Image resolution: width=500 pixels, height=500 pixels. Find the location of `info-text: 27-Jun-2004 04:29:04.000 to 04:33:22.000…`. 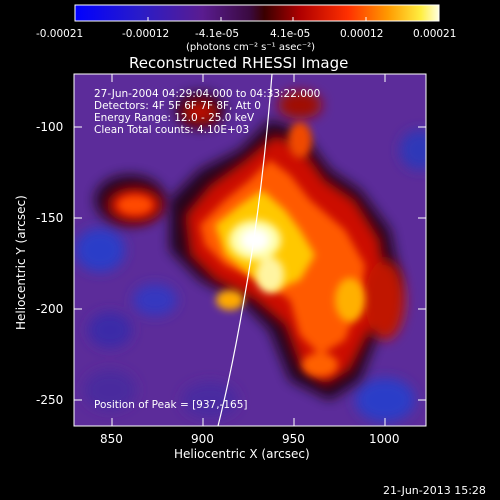

info-text: 27-Jun-2004 04:29:04.000 to 04:33:22.000… is located at coordinates (207, 112).